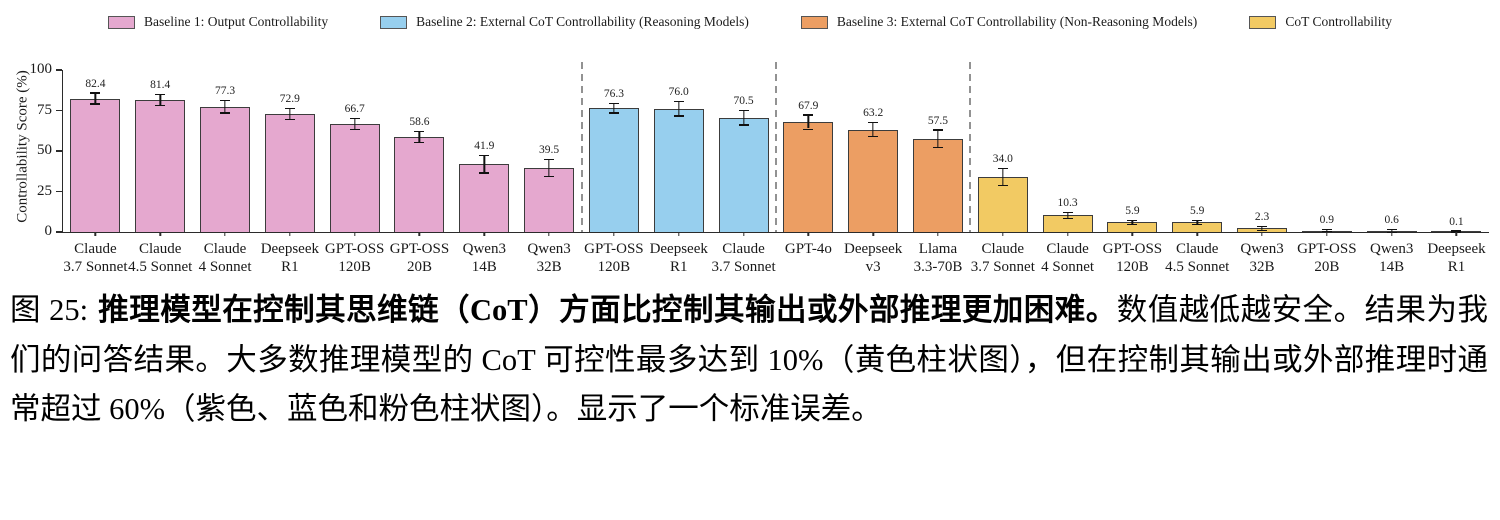  I want to click on x-tick-label: GPT-OSS 120B, so click(354, 258).